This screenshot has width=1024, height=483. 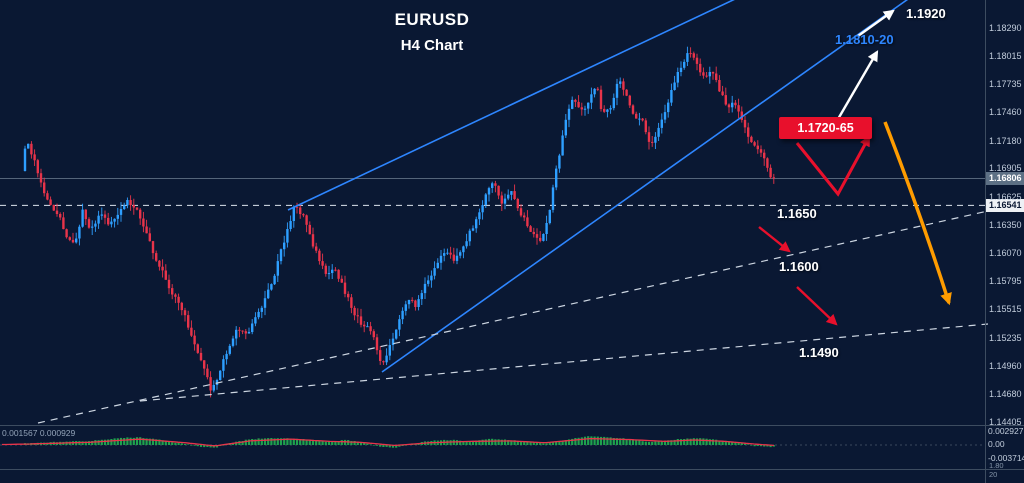 I want to click on macd-signal-line, so click(x=388, y=442).